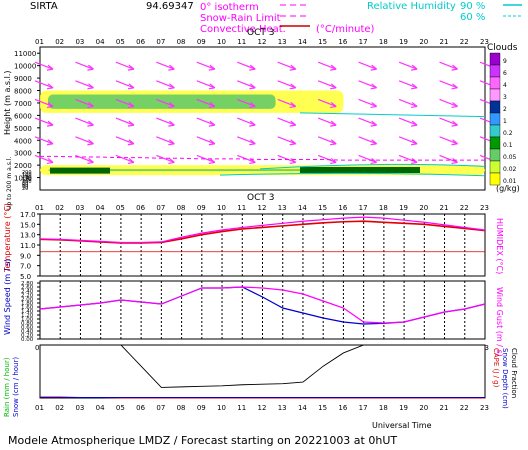  I want to click on hour-label: 04, so click(100, 42).